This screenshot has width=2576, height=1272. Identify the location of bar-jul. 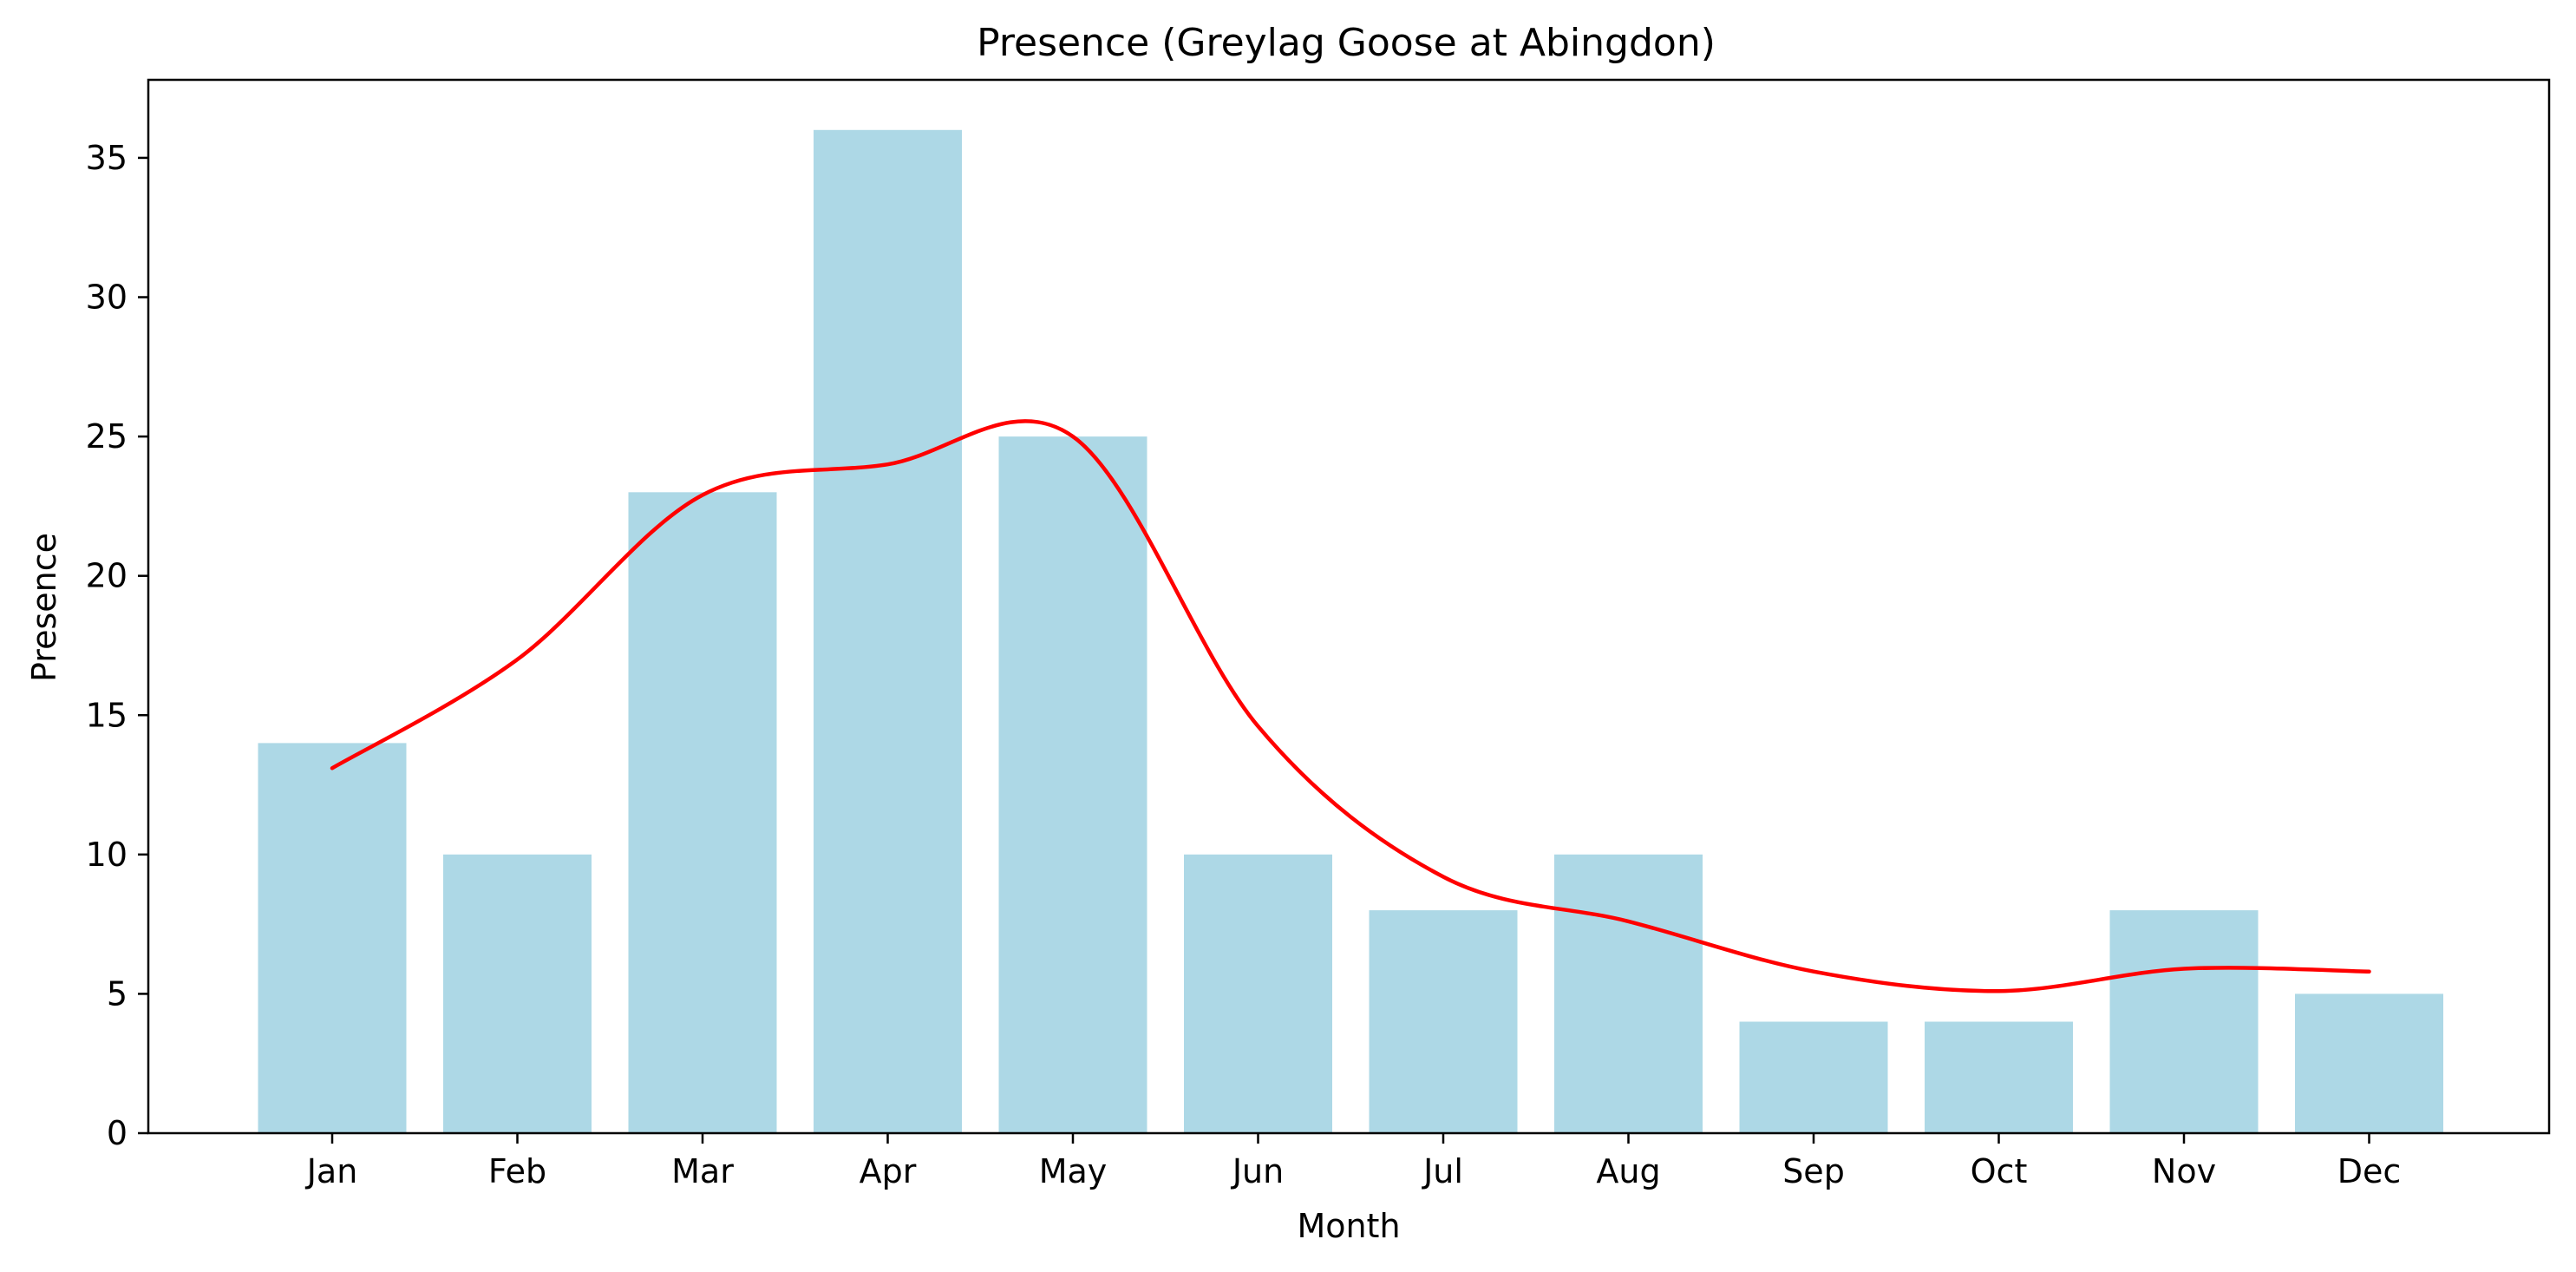
(1443, 1021).